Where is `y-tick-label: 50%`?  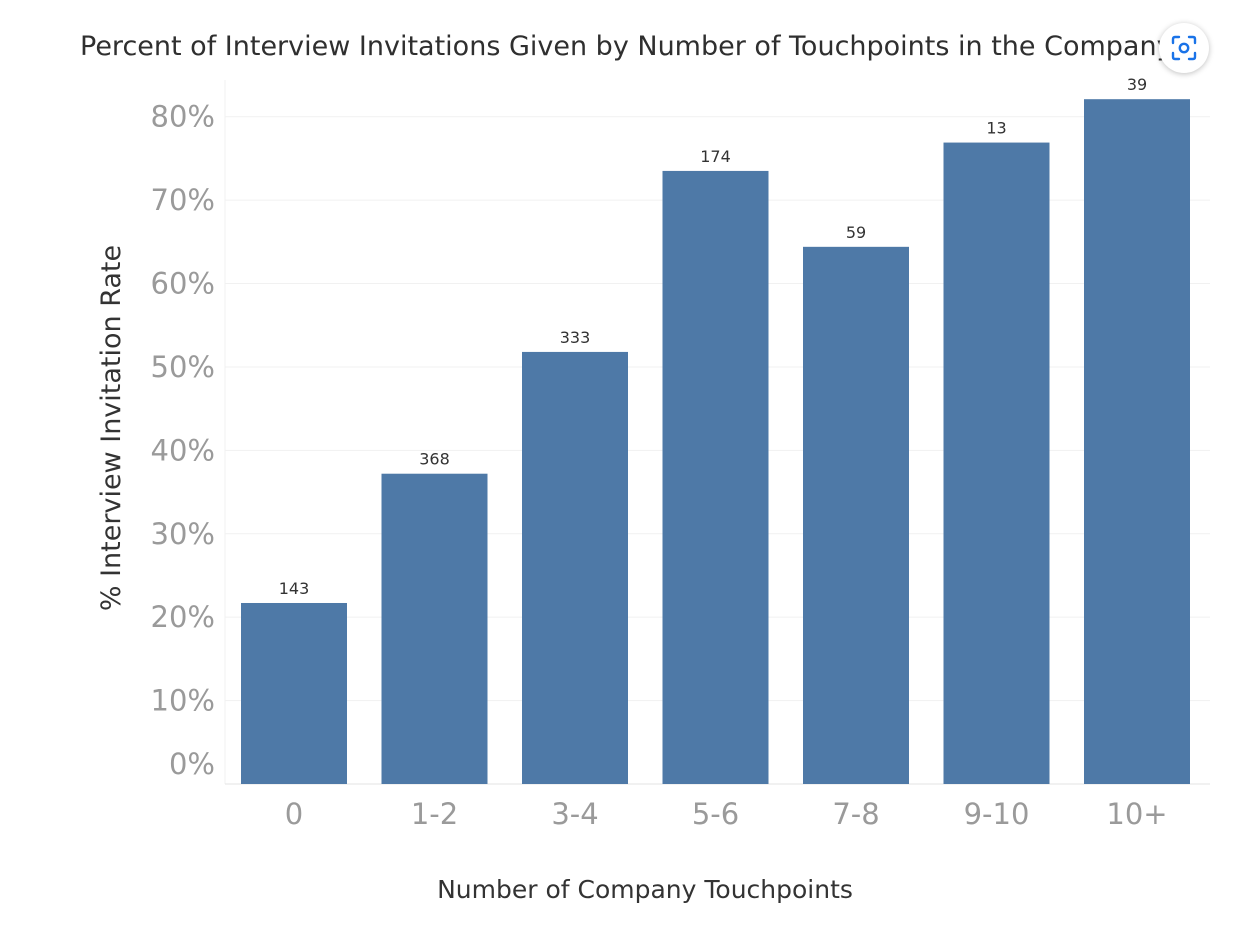
y-tick-label: 50% is located at coordinates (183, 367).